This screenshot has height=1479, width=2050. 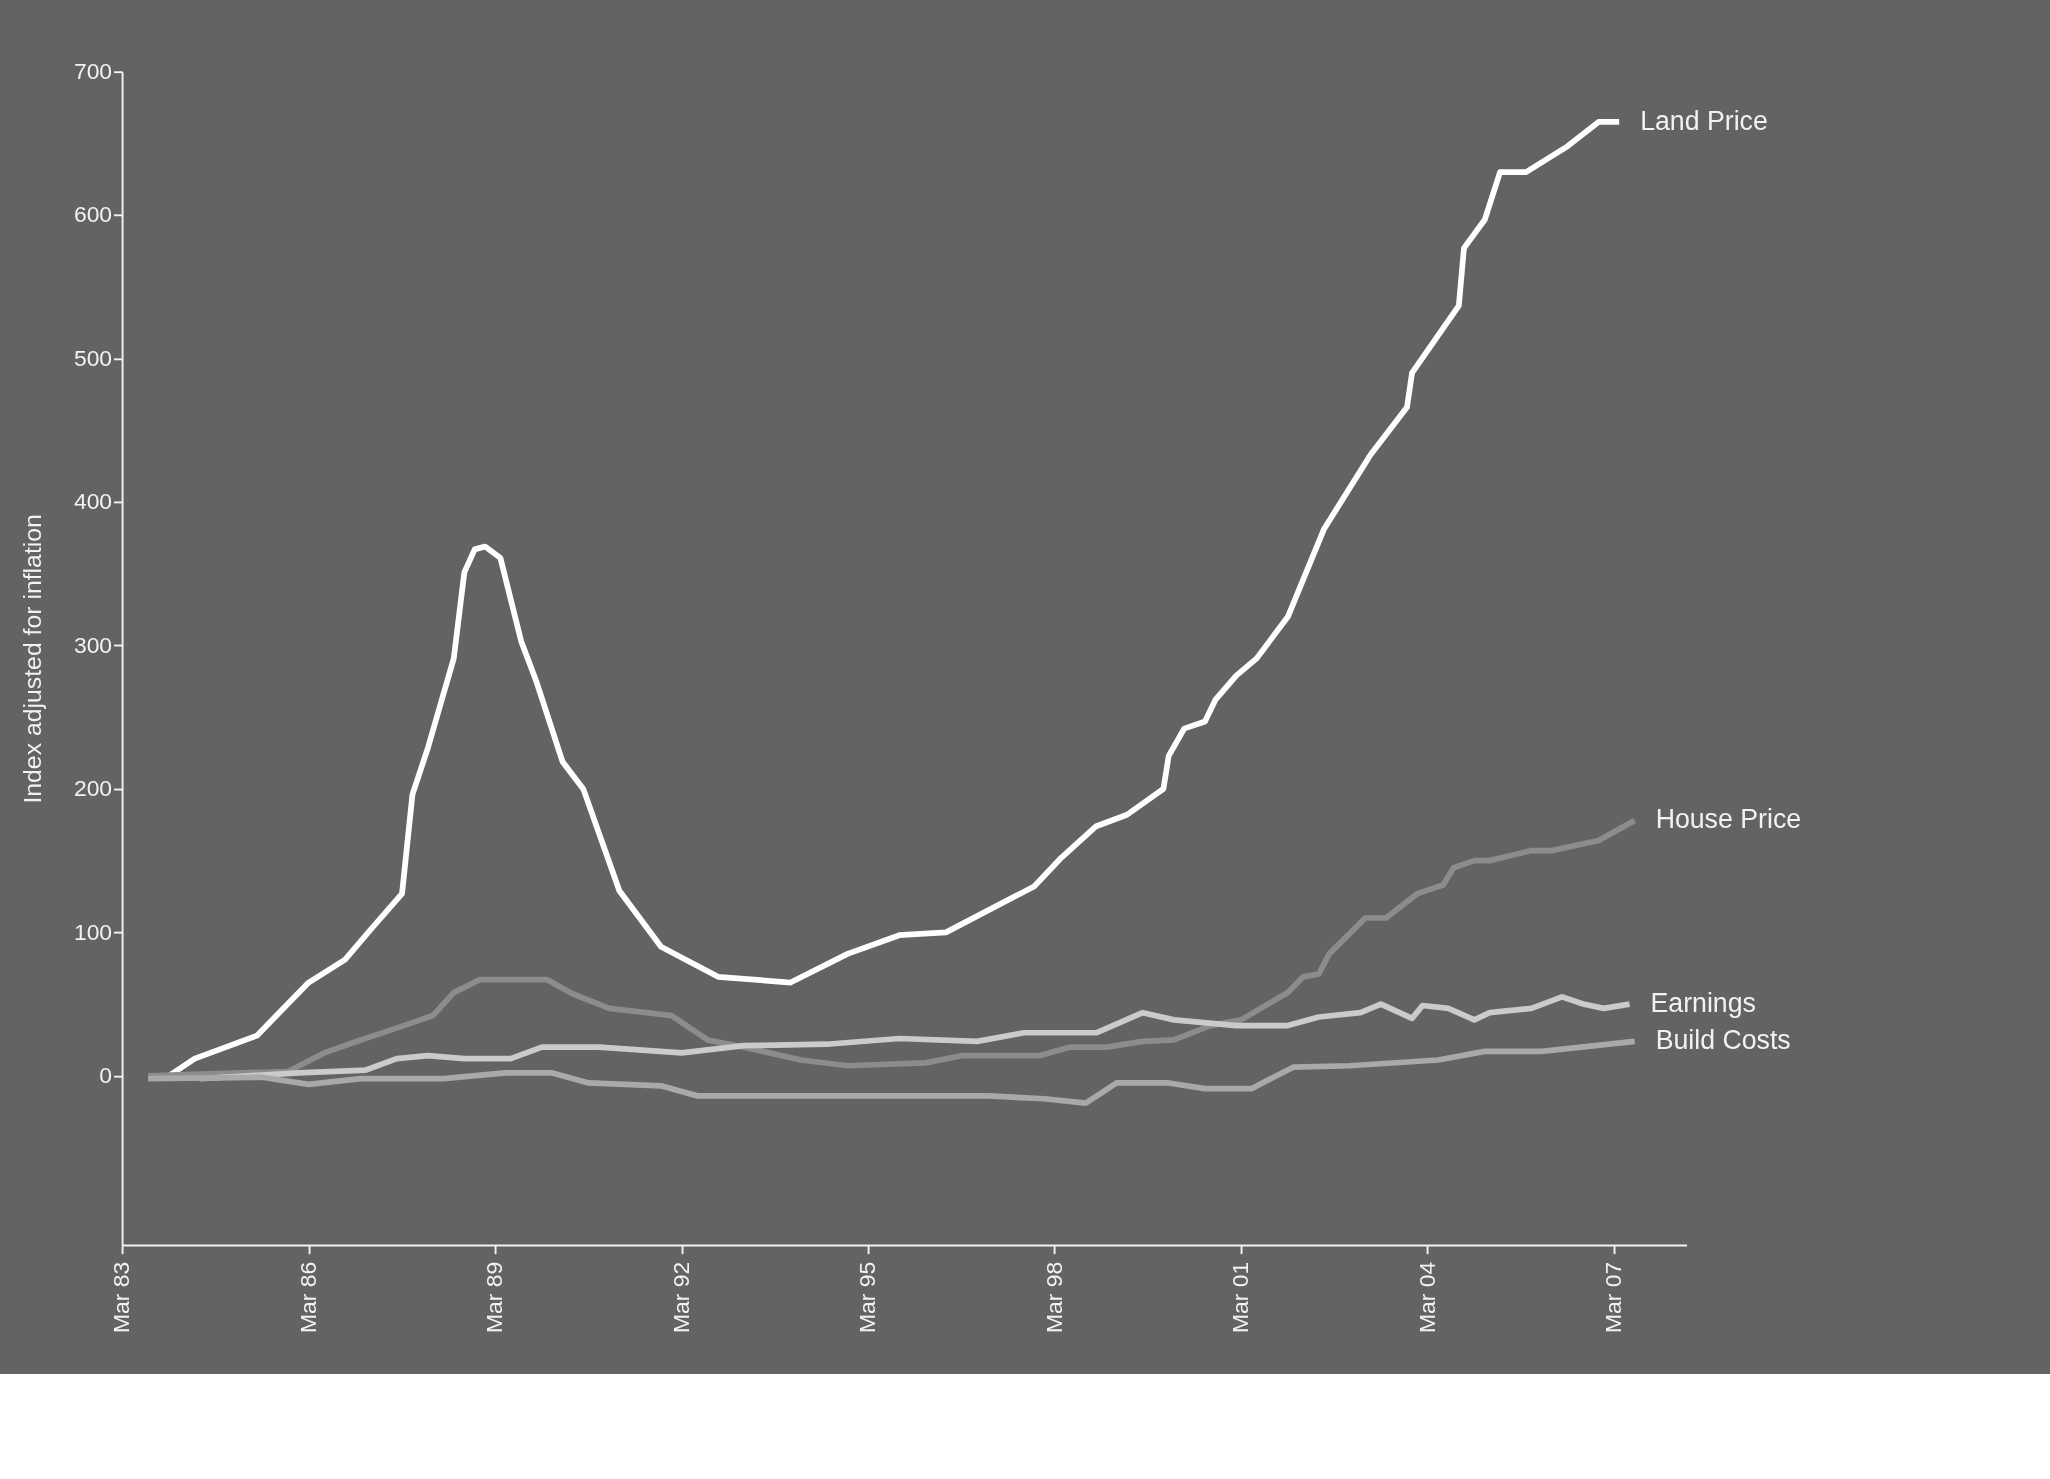 What do you see at coordinates (1613, 1297) in the screenshot?
I see `x-tick-label: Mar 07` at bounding box center [1613, 1297].